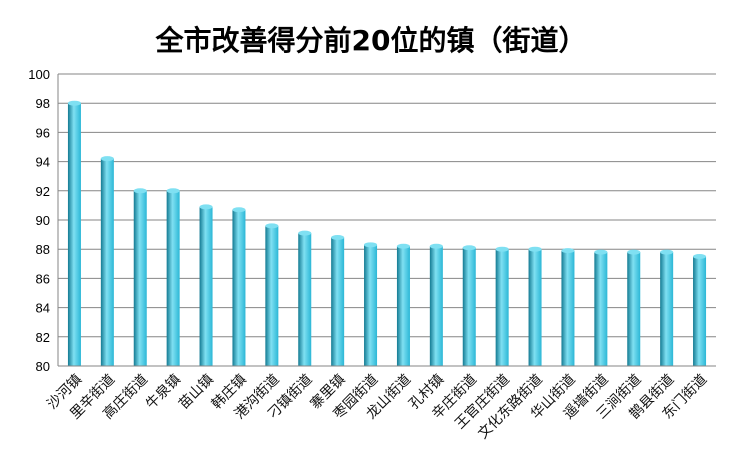 This screenshot has width=742, height=471. What do you see at coordinates (43, 249) in the screenshot?
I see `y-tick-label: 88` at bounding box center [43, 249].